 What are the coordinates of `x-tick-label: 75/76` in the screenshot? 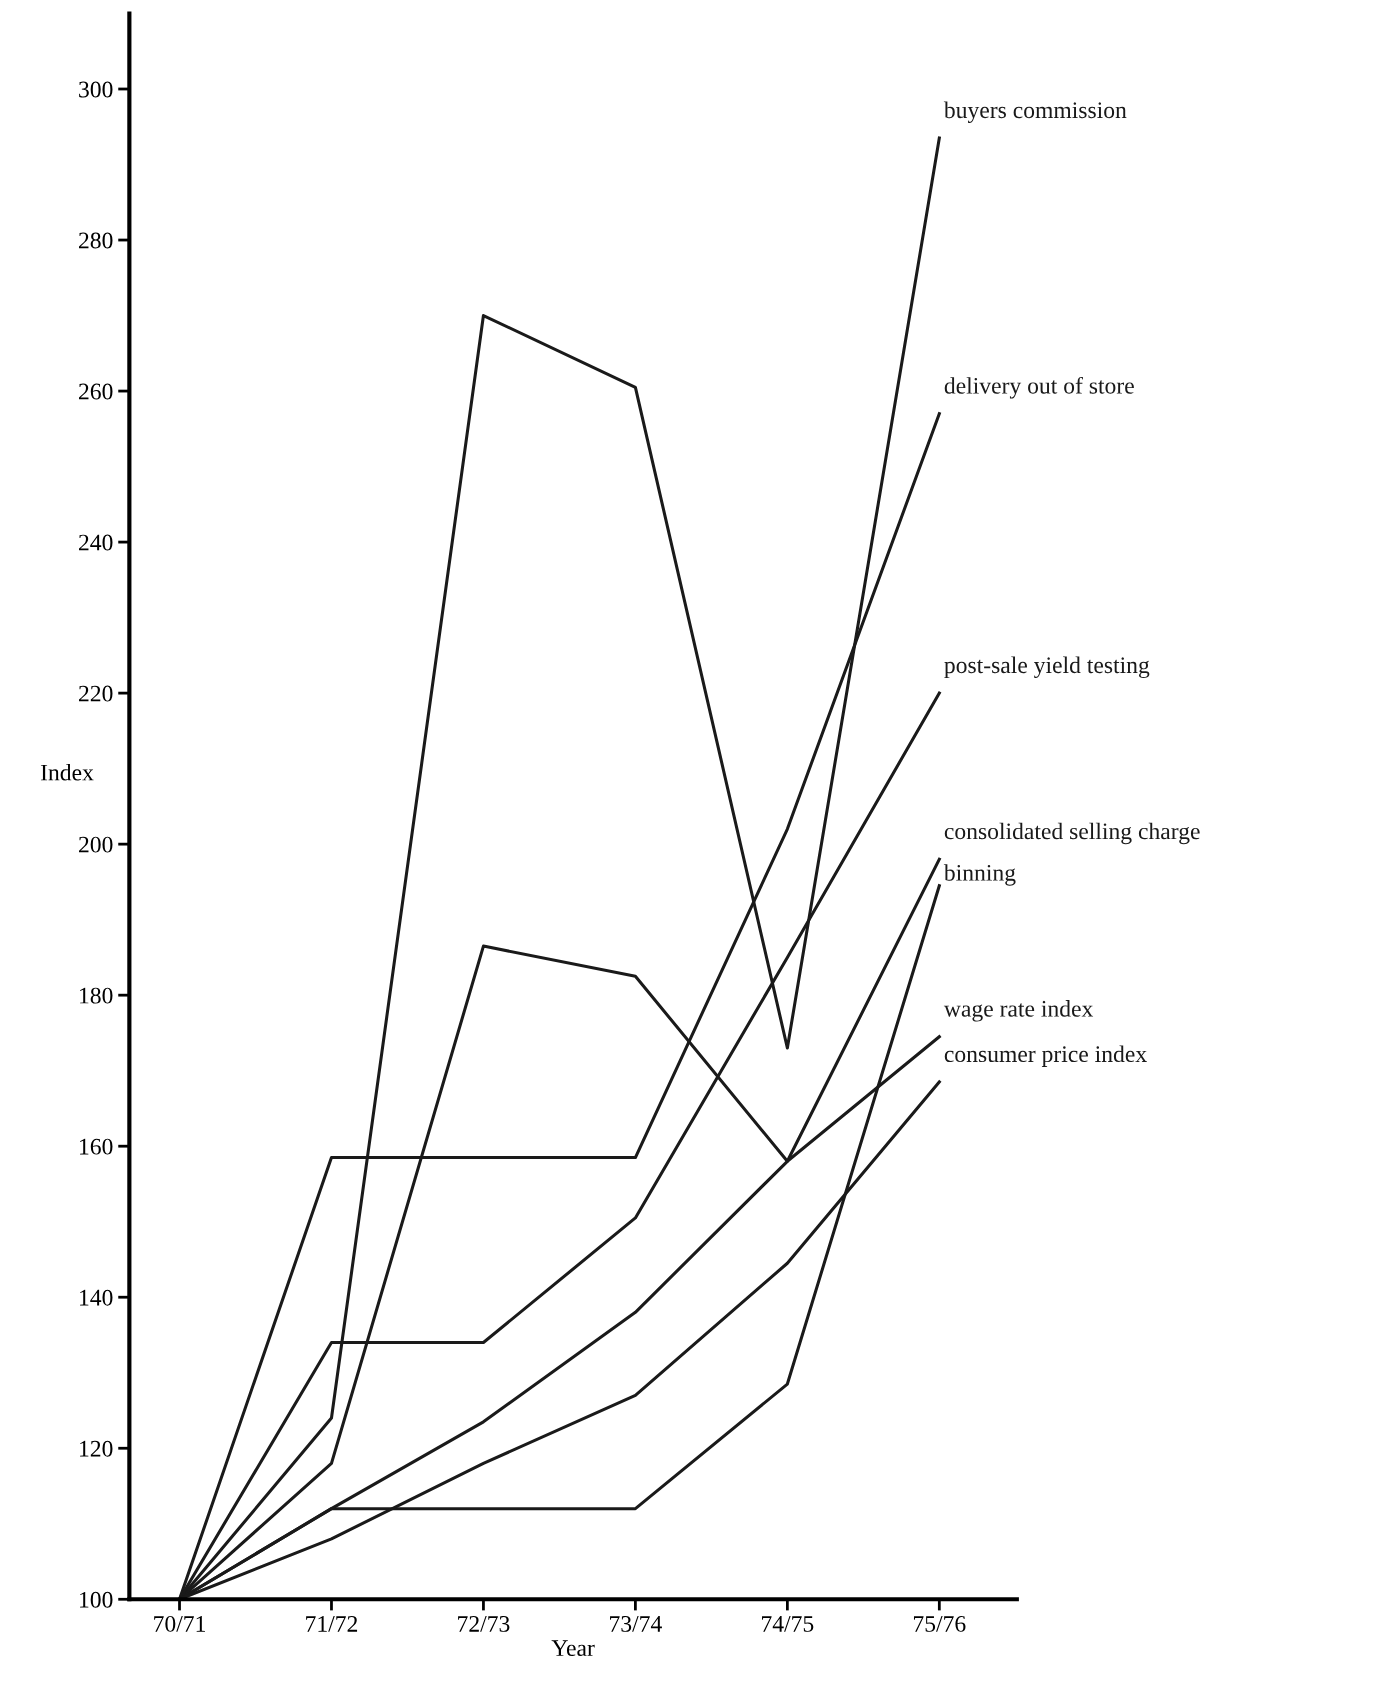 It's located at (939, 1624).